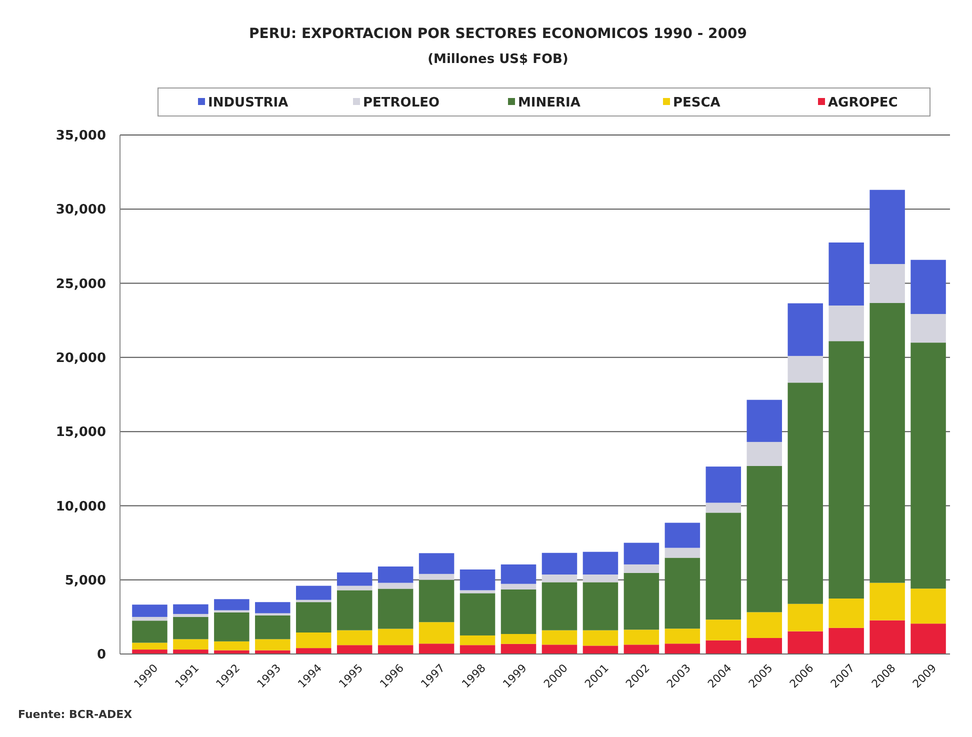  What do you see at coordinates (498, 59) in the screenshot?
I see `chart-subtitle: (Millones US$ FOB)` at bounding box center [498, 59].